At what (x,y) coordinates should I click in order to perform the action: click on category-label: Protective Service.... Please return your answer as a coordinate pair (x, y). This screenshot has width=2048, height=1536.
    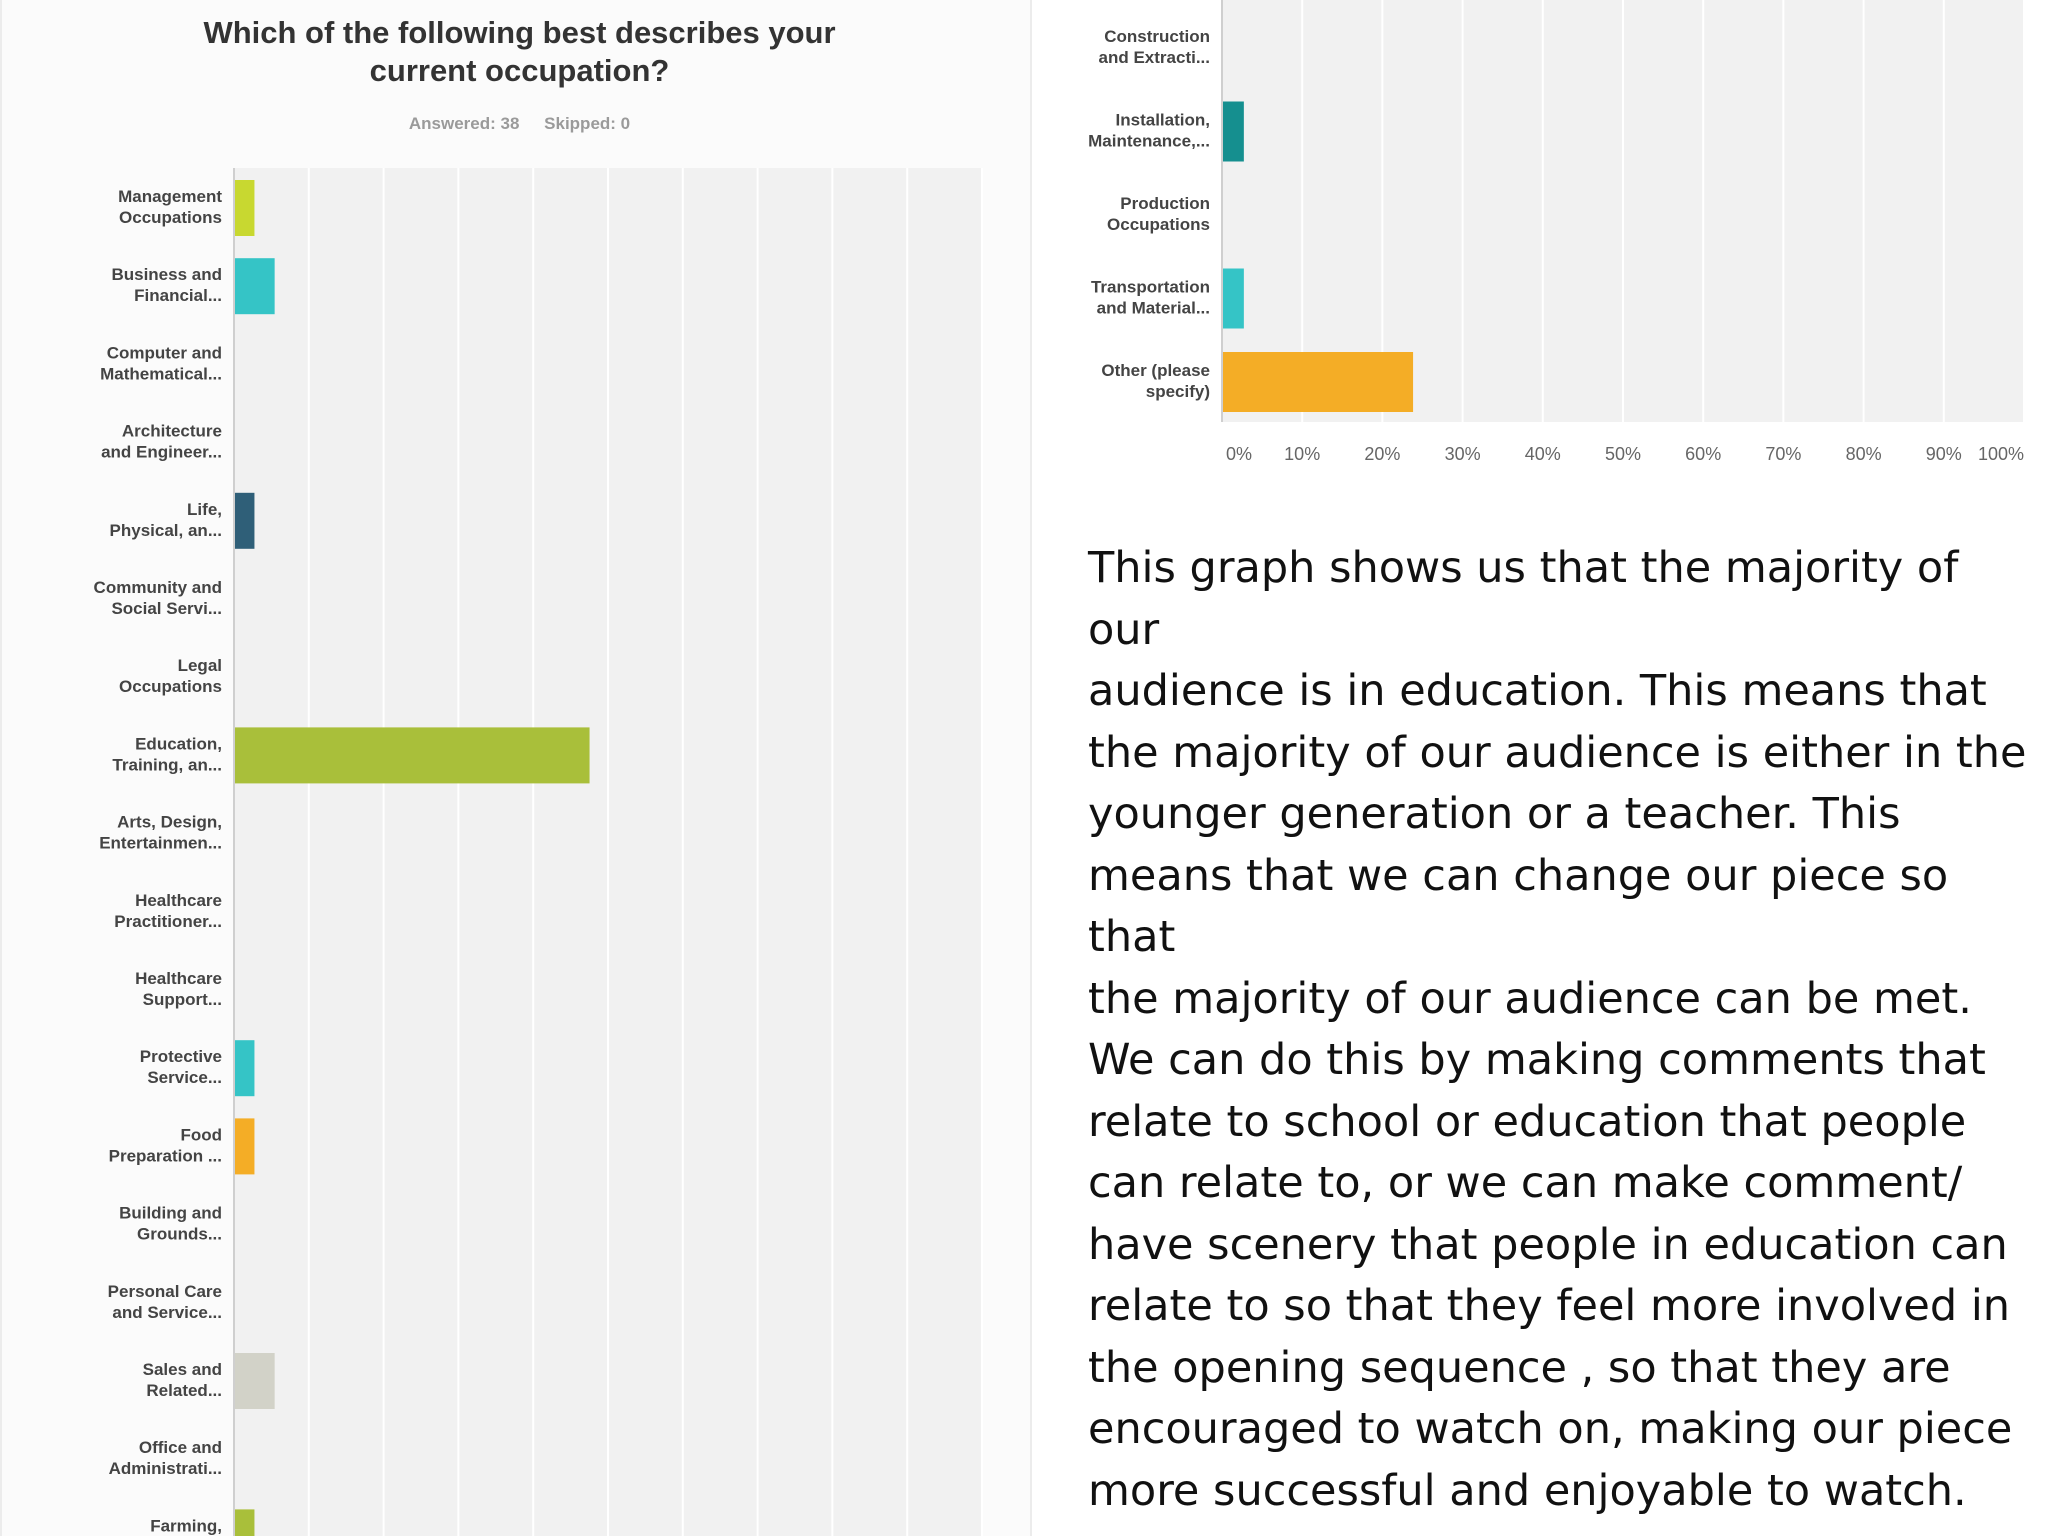
    Looking at the image, I should click on (181, 1067).